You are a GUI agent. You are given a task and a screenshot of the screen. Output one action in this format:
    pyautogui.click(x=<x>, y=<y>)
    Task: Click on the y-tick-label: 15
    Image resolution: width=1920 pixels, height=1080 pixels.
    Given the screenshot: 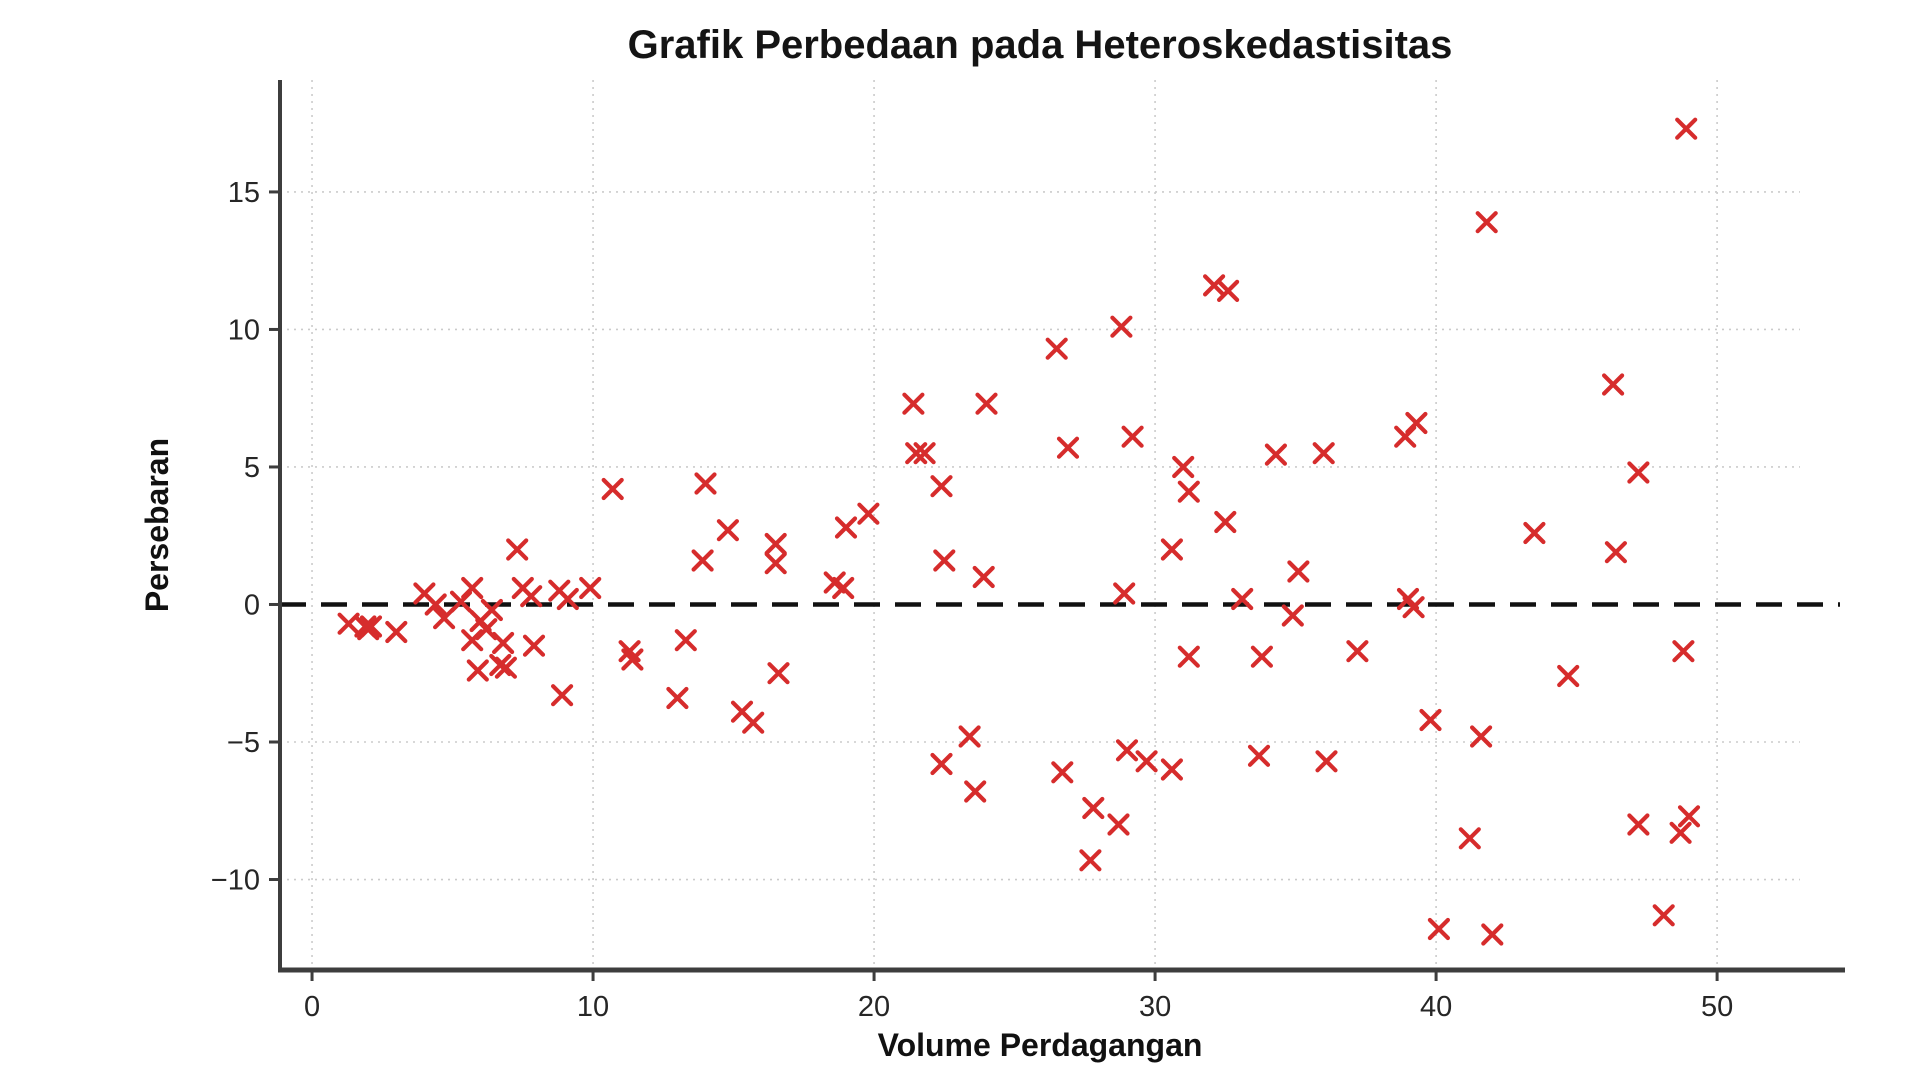 What is the action you would take?
    pyautogui.click(x=244, y=193)
    